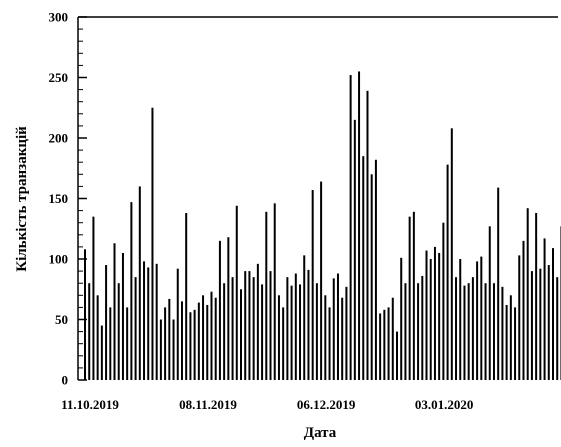 The width and height of the screenshot is (561, 447). Describe the element at coordinates (59, 259) in the screenshot. I see `y-tick-label: 100` at that location.